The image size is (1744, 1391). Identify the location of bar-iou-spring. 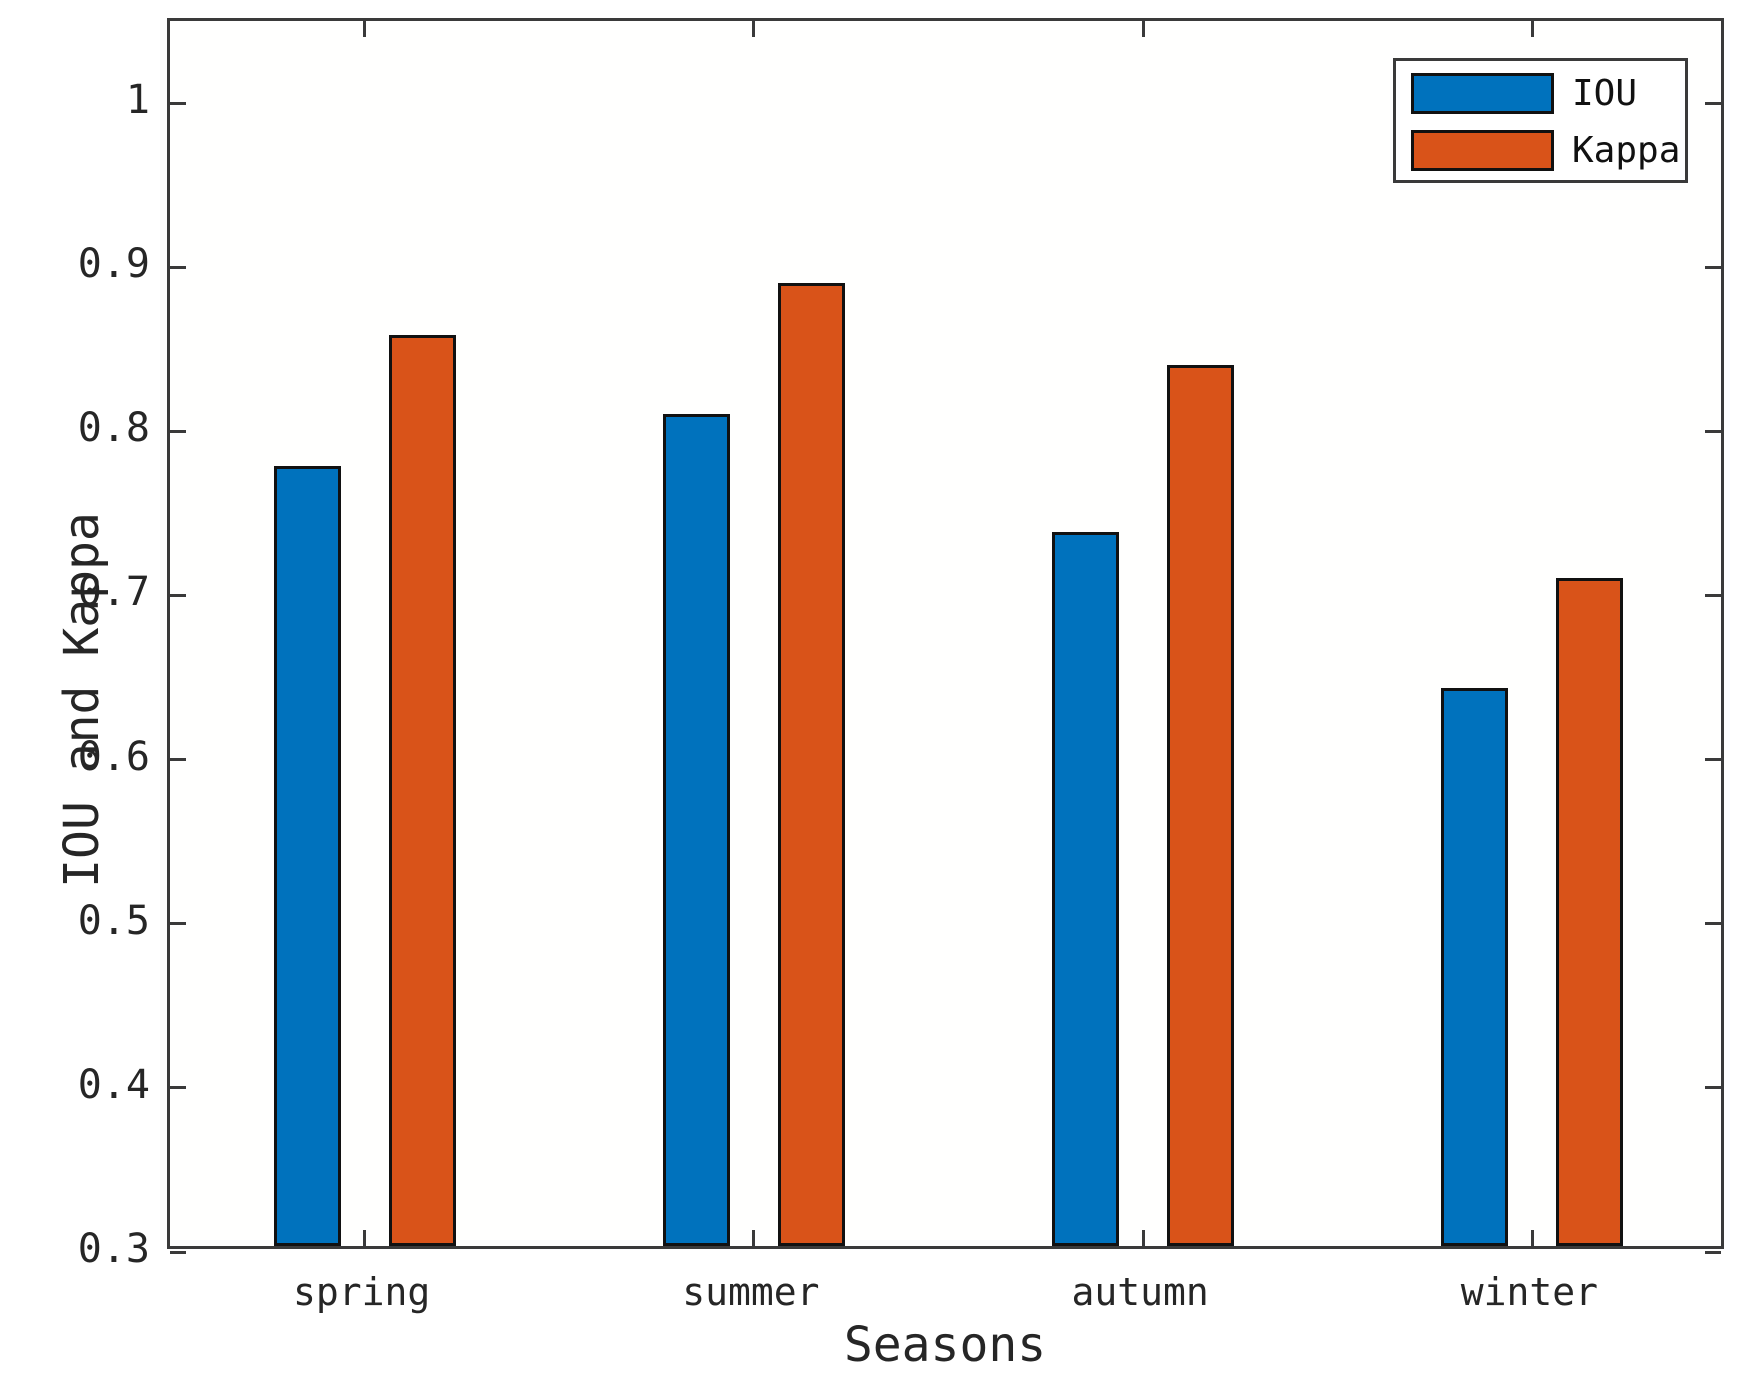
(307, 856).